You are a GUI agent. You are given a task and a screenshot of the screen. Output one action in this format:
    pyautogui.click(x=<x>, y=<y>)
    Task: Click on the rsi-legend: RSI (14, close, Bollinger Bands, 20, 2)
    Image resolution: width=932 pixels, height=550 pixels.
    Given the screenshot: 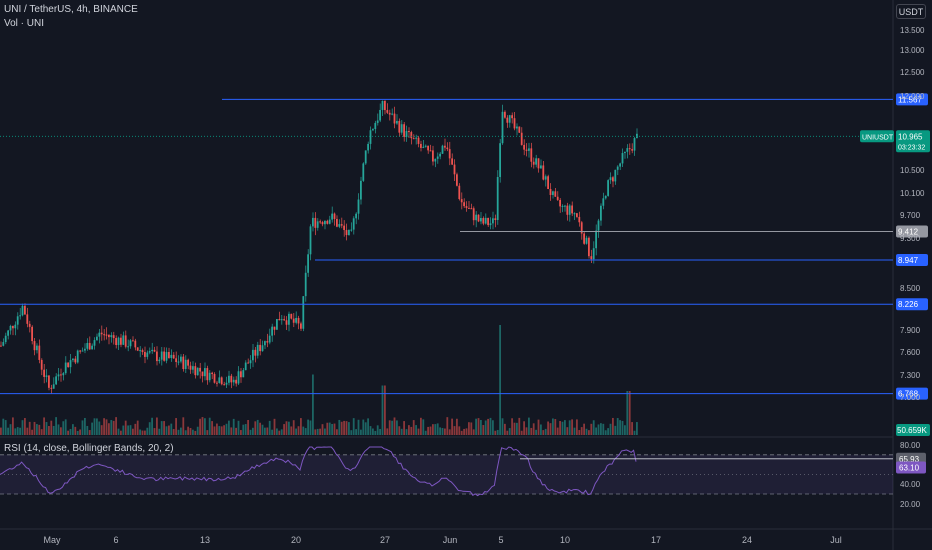 What is the action you would take?
    pyautogui.click(x=89, y=448)
    